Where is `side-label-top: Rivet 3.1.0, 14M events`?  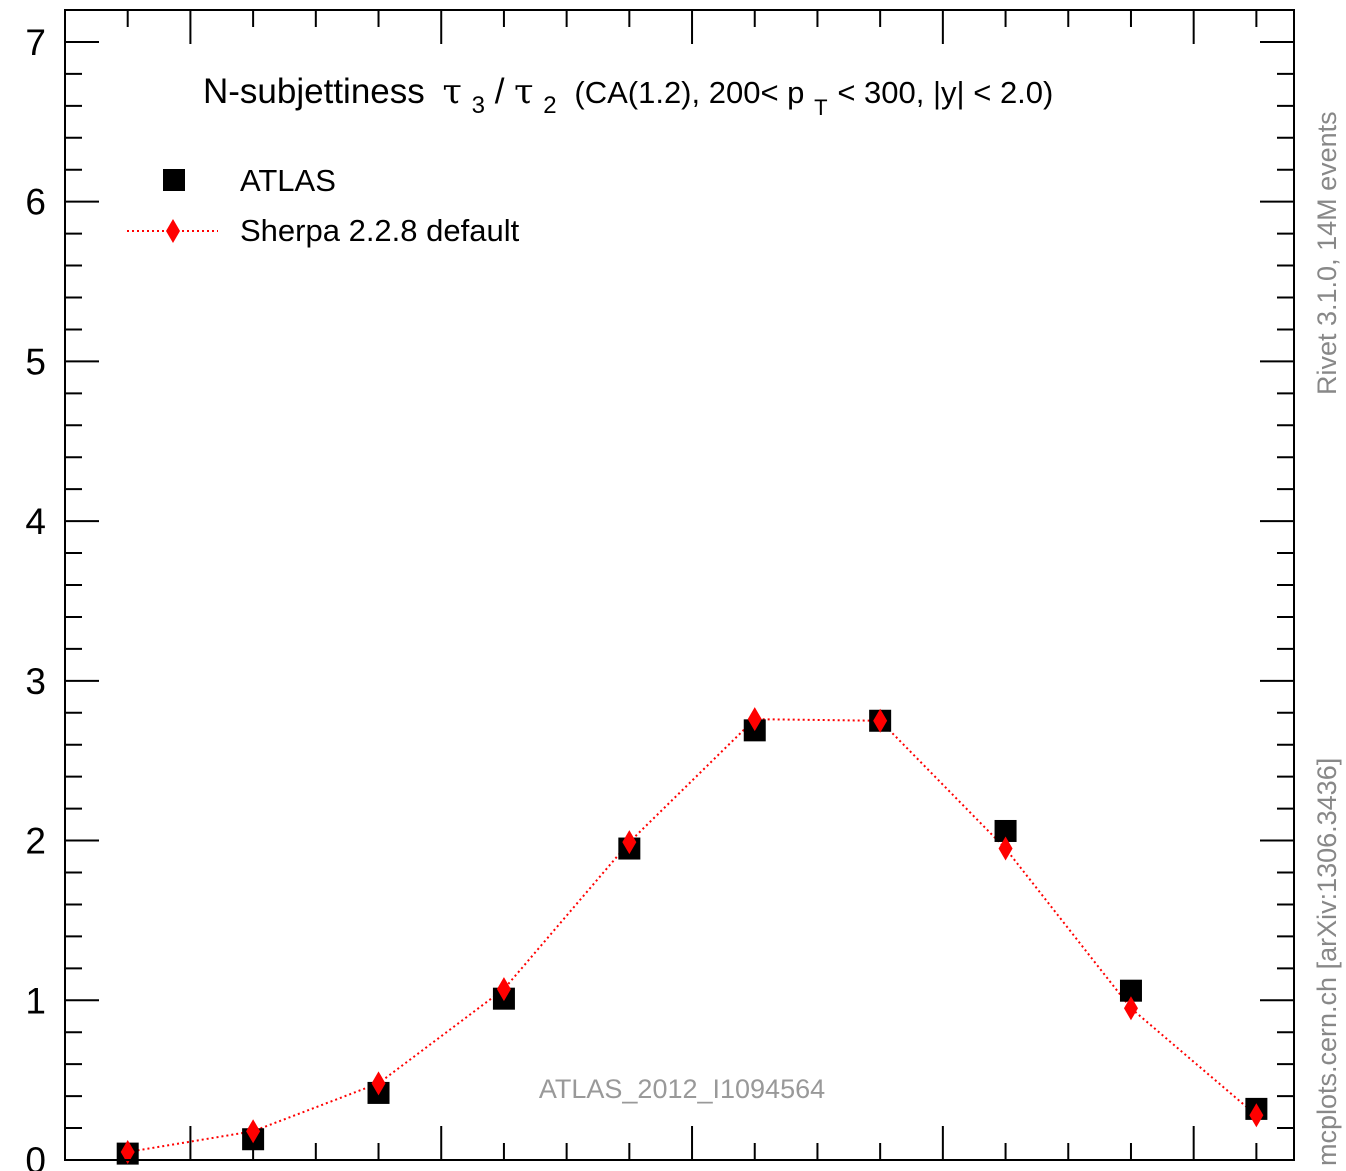 side-label-top: Rivet 3.1.0, 14M events is located at coordinates (1327, 253).